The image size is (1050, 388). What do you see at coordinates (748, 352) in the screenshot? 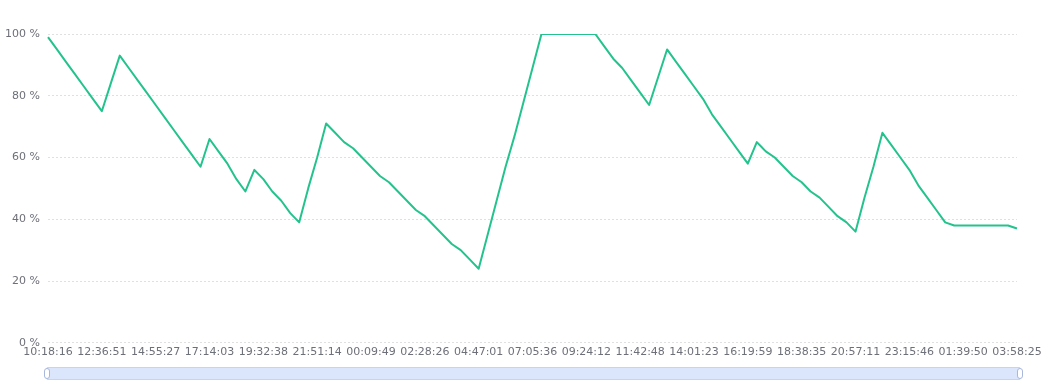
I see `x-tick-label: 16:19:59` at bounding box center [748, 352].